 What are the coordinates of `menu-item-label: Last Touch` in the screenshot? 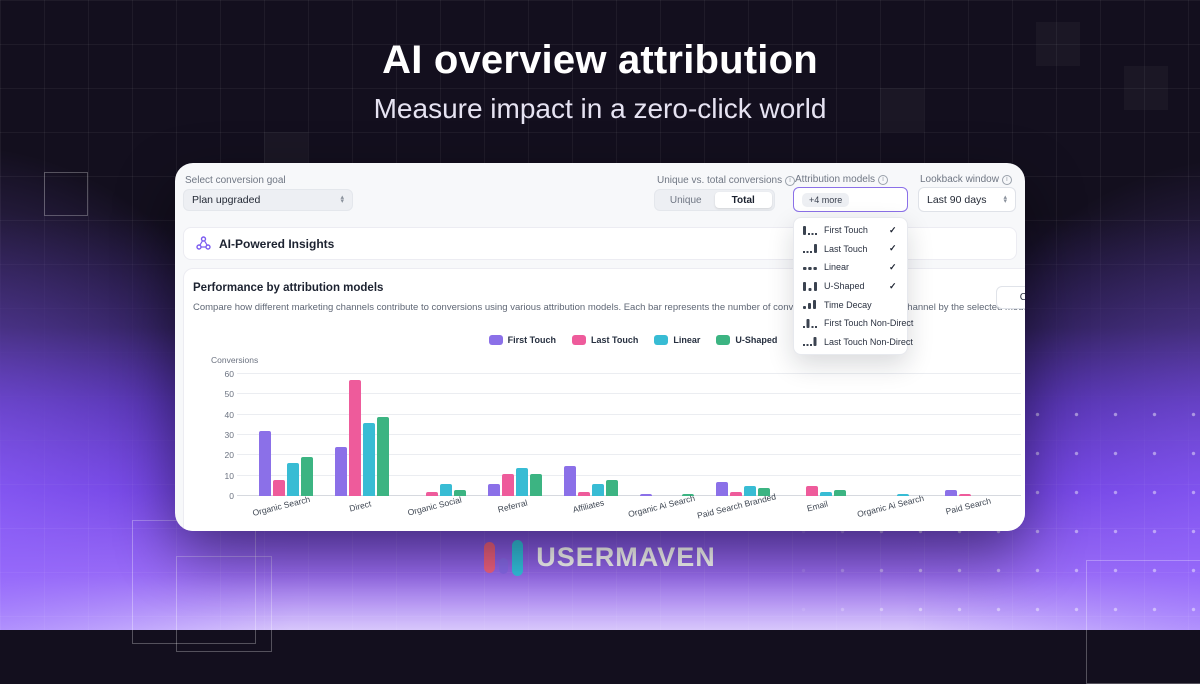 It's located at (846, 248).